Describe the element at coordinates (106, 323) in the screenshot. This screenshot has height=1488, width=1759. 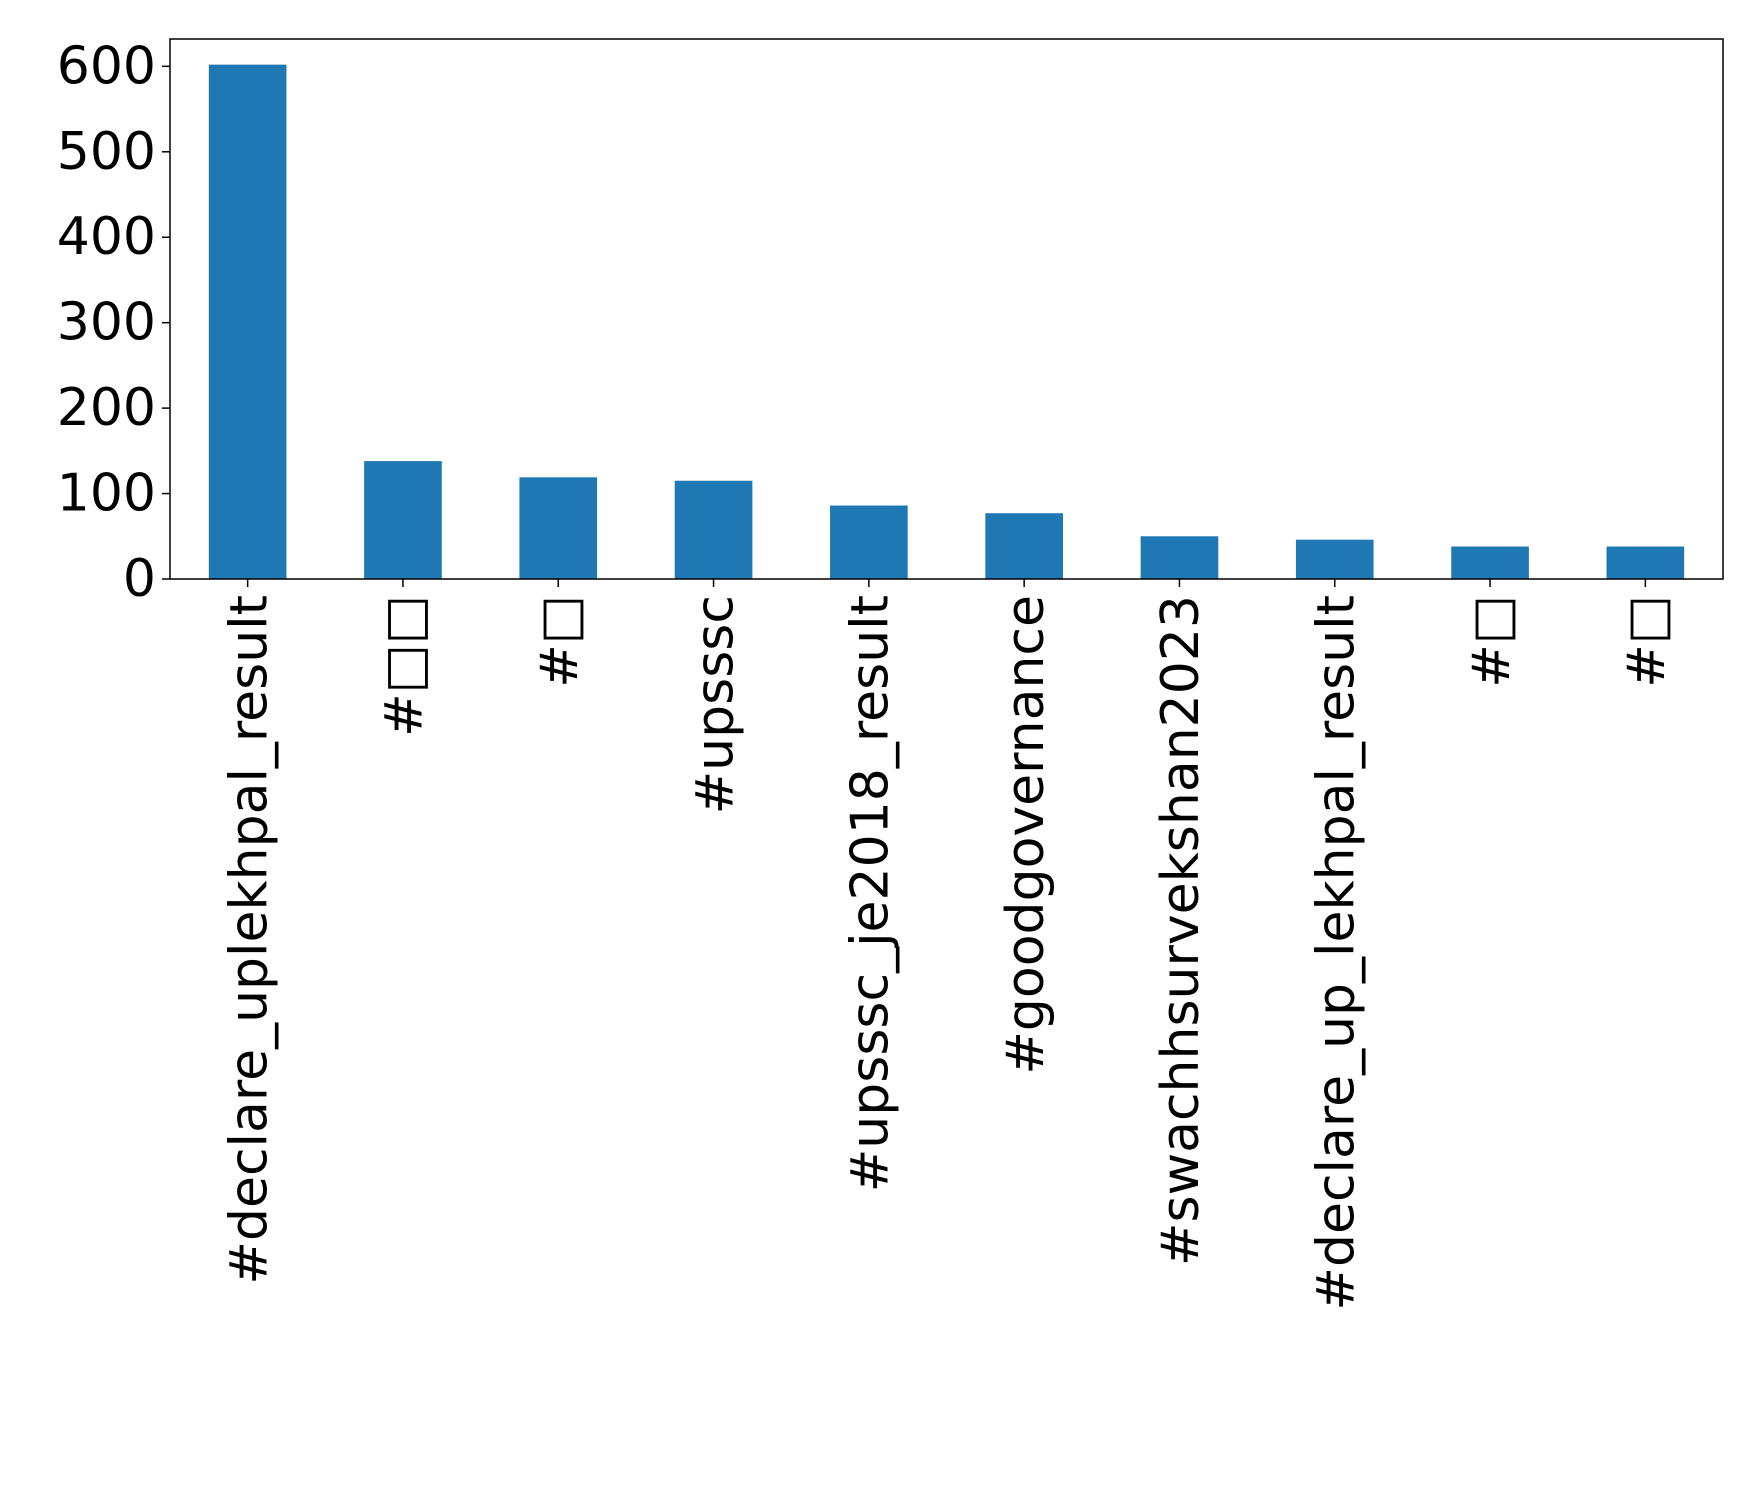
I see `y-tick-label-3: 300` at that location.